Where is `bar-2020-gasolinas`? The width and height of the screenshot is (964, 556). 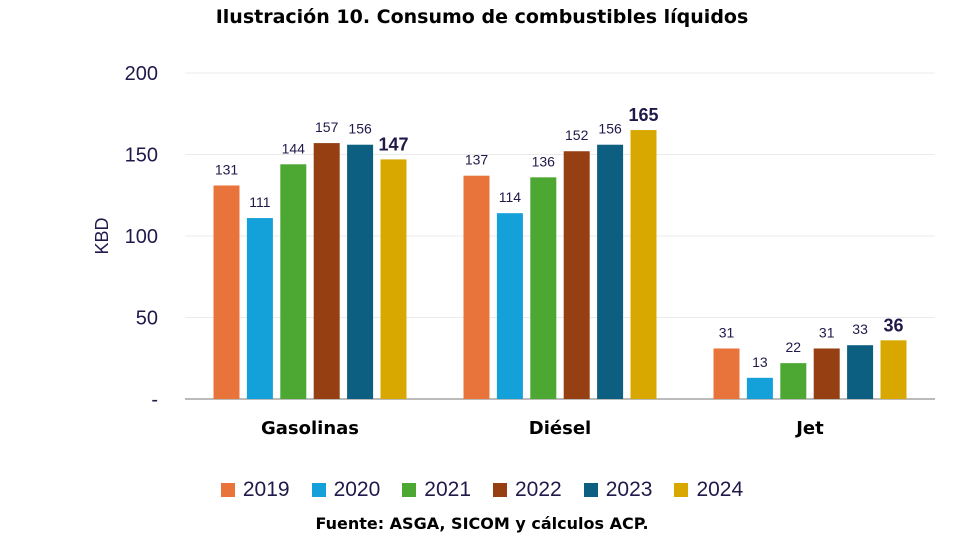 bar-2020-gasolinas is located at coordinates (259, 308).